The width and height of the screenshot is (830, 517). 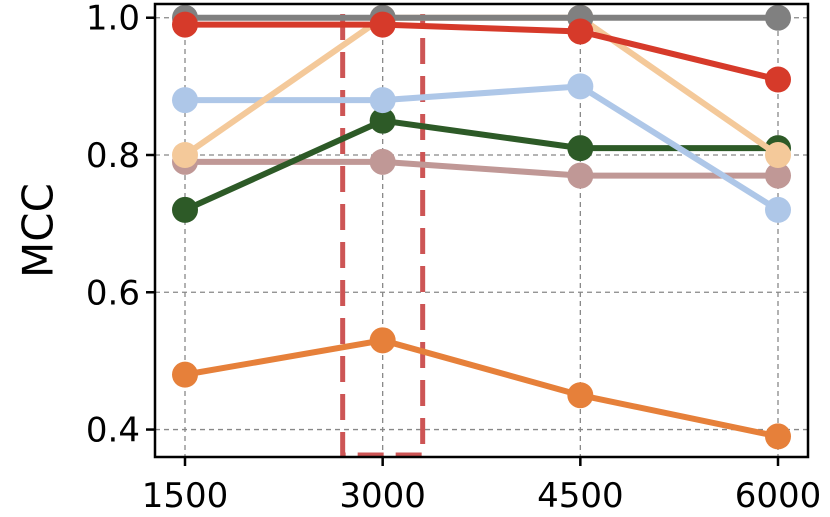 I want to click on x-tick-label: 1500, so click(x=185, y=496).